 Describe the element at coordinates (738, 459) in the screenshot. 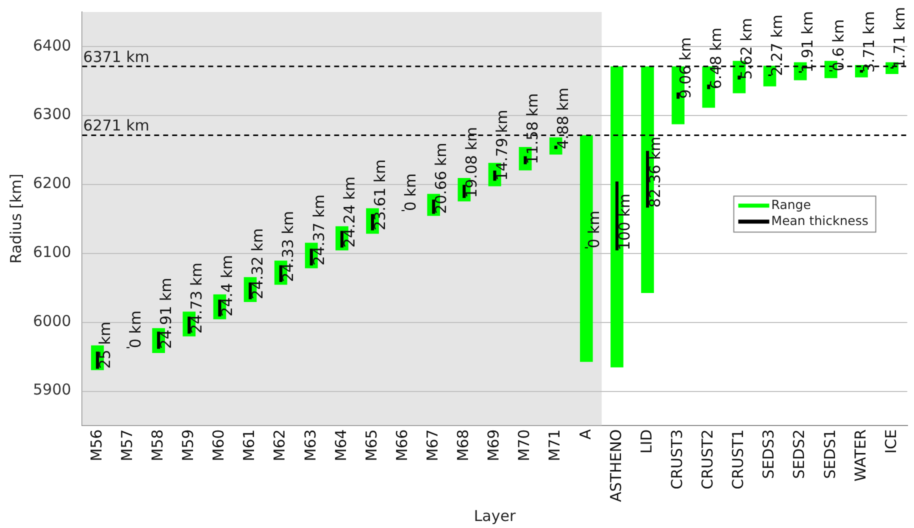

I see `x-tick-label: CRUST1` at that location.